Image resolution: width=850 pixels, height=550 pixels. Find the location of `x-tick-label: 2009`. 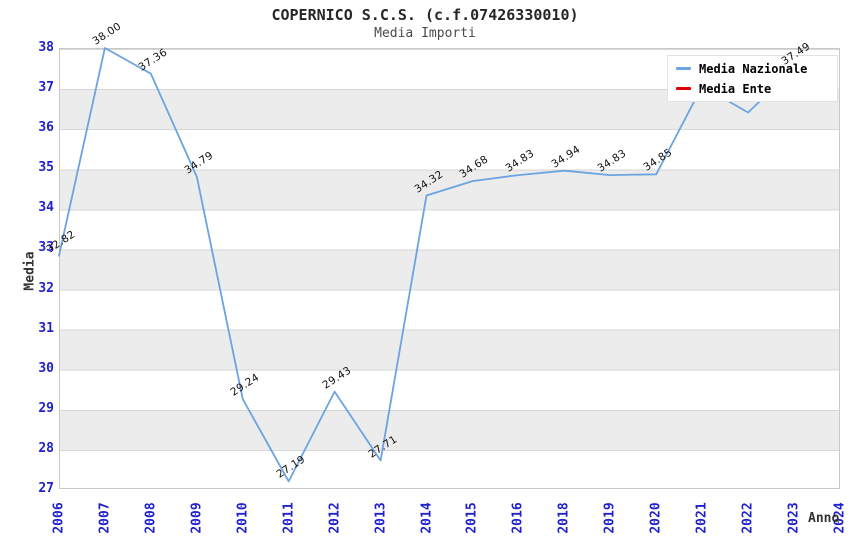

x-tick-label: 2009 is located at coordinates (197, 518).